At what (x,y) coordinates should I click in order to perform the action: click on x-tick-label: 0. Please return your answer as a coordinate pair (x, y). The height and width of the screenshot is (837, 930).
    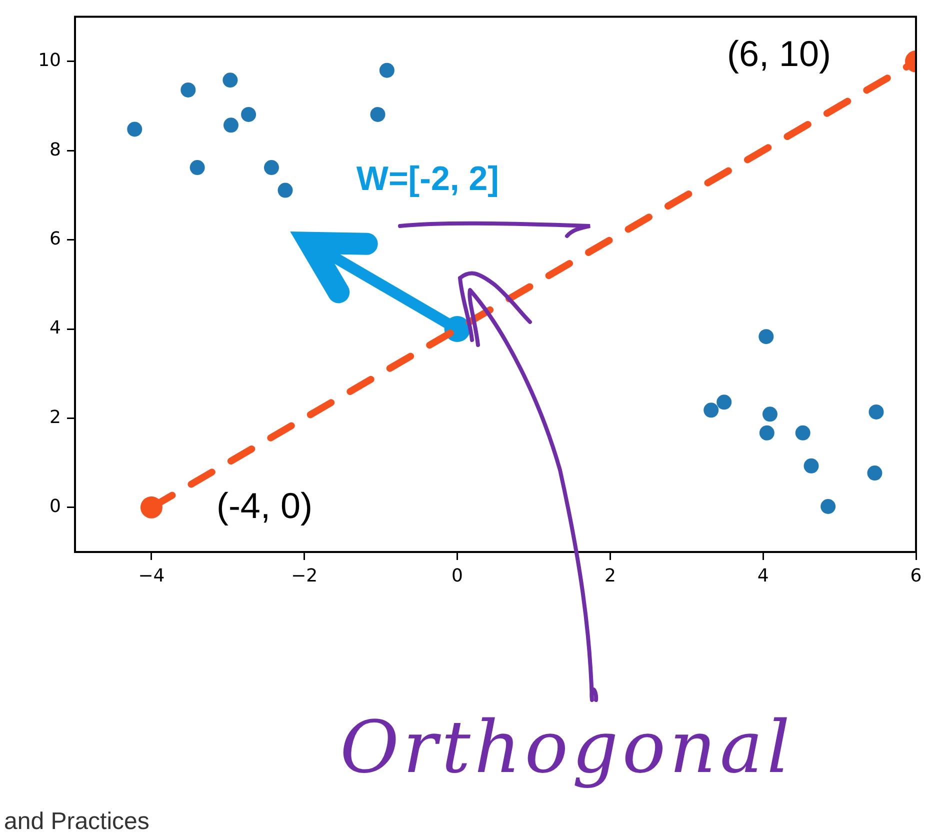
    Looking at the image, I should click on (457, 575).